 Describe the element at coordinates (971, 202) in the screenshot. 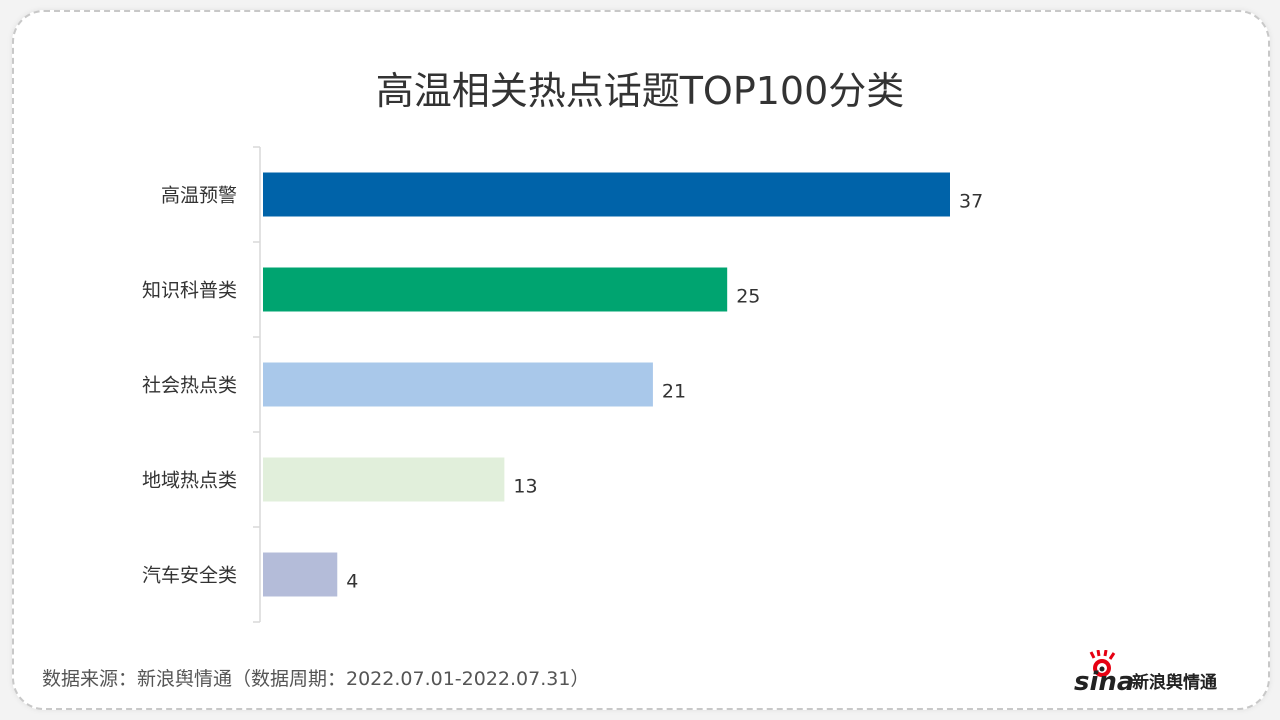

I see `data-label: 37` at that location.